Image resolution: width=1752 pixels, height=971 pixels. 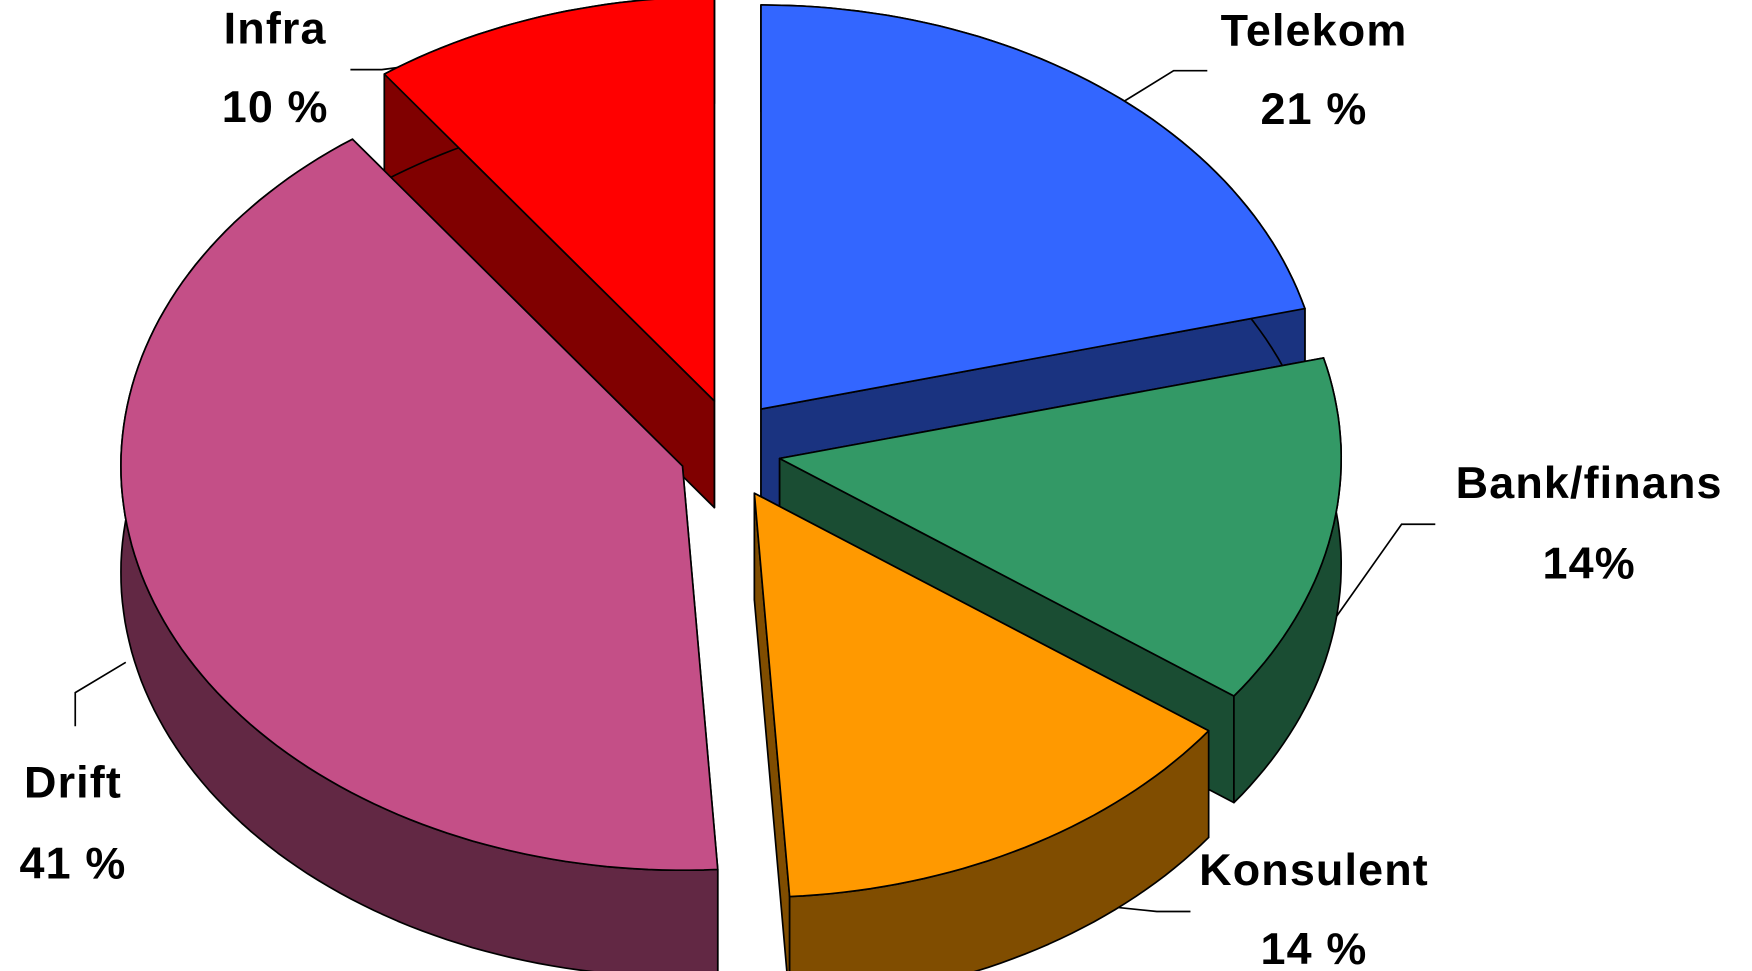 What do you see at coordinates (1589, 482) in the screenshot?
I see `slice-label: Bank/finans` at bounding box center [1589, 482].